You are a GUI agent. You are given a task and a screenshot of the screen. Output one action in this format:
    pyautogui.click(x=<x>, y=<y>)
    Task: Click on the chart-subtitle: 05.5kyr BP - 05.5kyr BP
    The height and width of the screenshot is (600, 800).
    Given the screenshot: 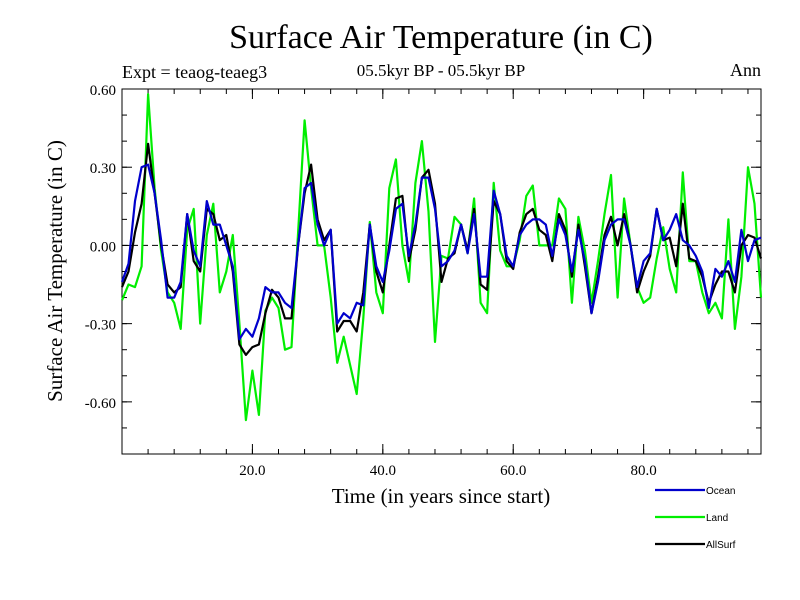 What is the action you would take?
    pyautogui.click(x=441, y=70)
    